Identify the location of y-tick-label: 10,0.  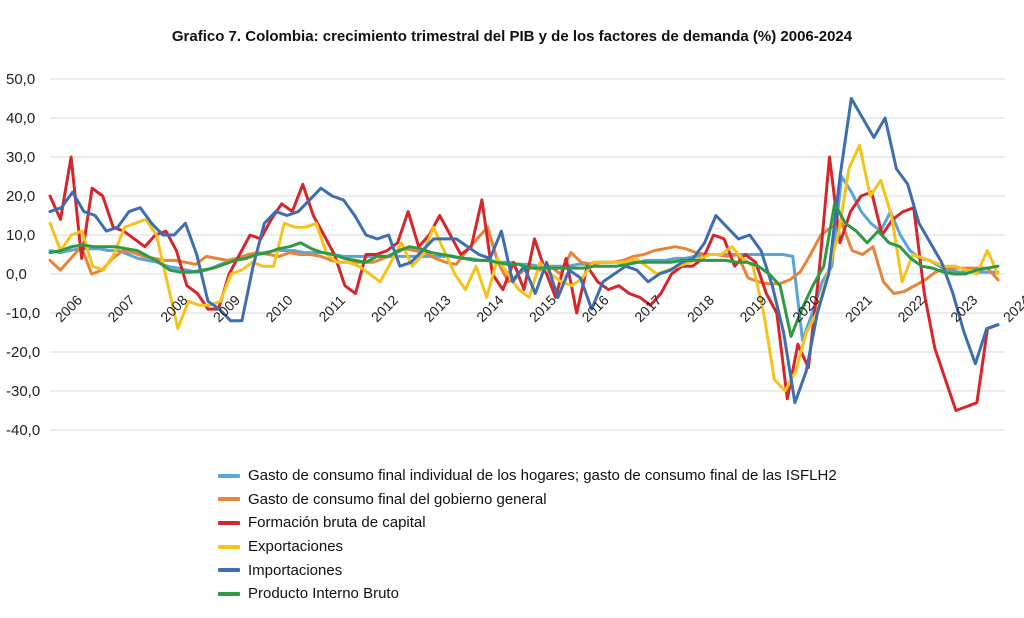
(20, 235).